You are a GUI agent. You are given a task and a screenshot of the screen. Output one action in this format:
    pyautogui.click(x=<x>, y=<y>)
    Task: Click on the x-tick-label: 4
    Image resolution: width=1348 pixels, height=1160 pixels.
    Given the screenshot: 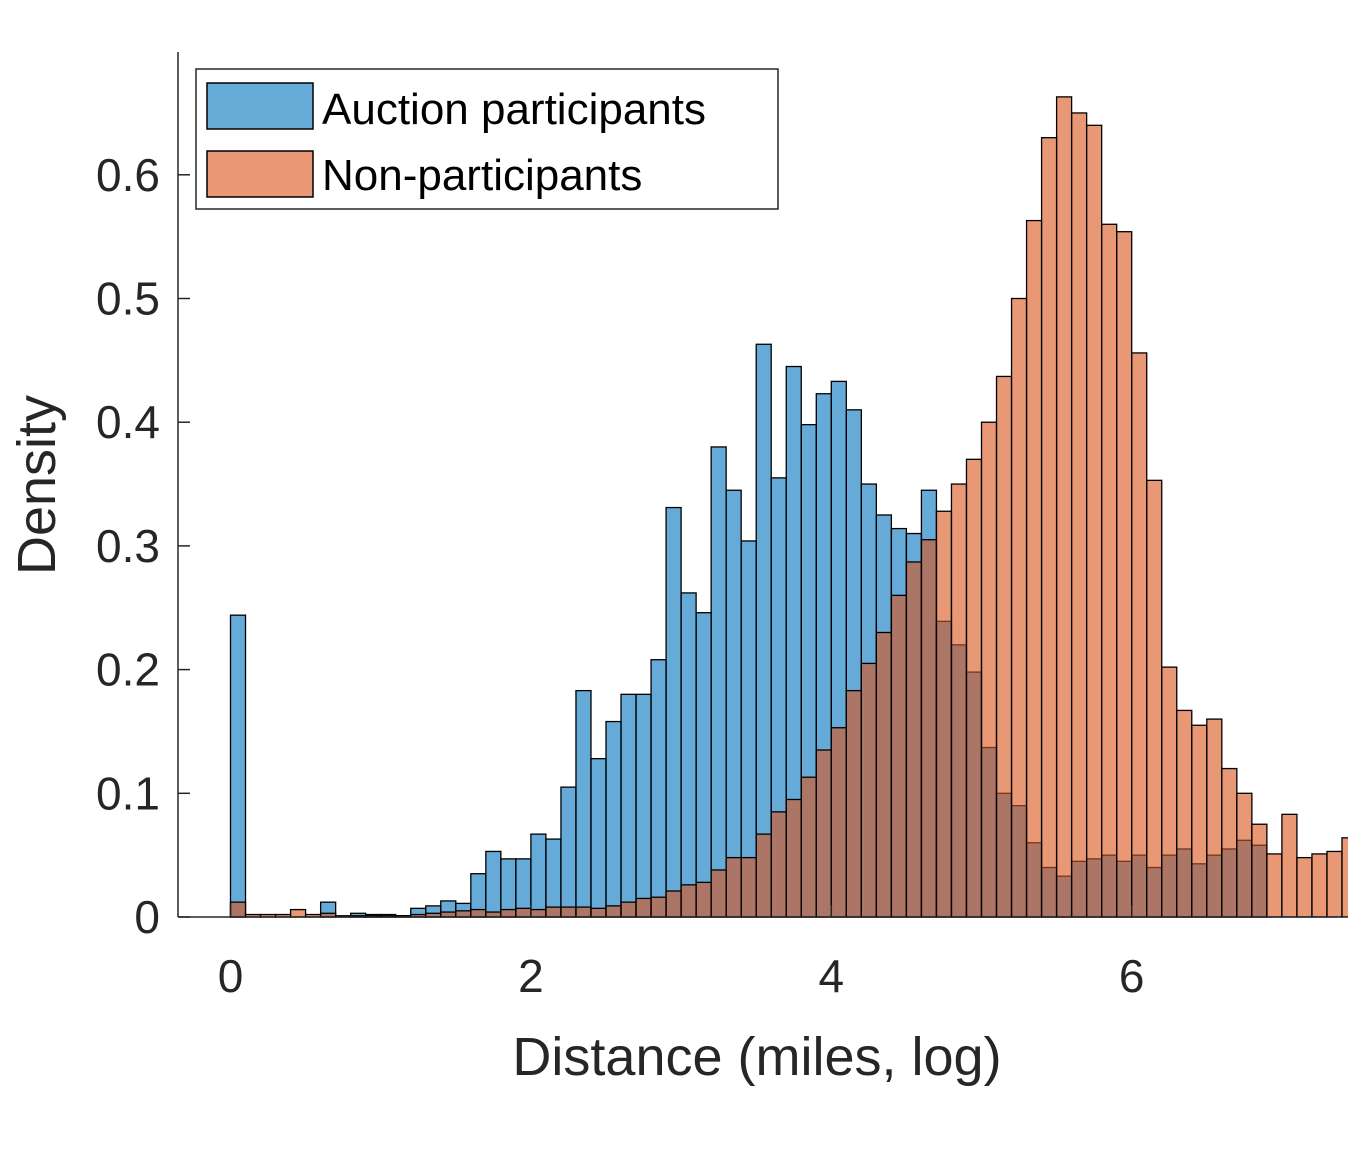 What is the action you would take?
    pyautogui.click(x=832, y=976)
    